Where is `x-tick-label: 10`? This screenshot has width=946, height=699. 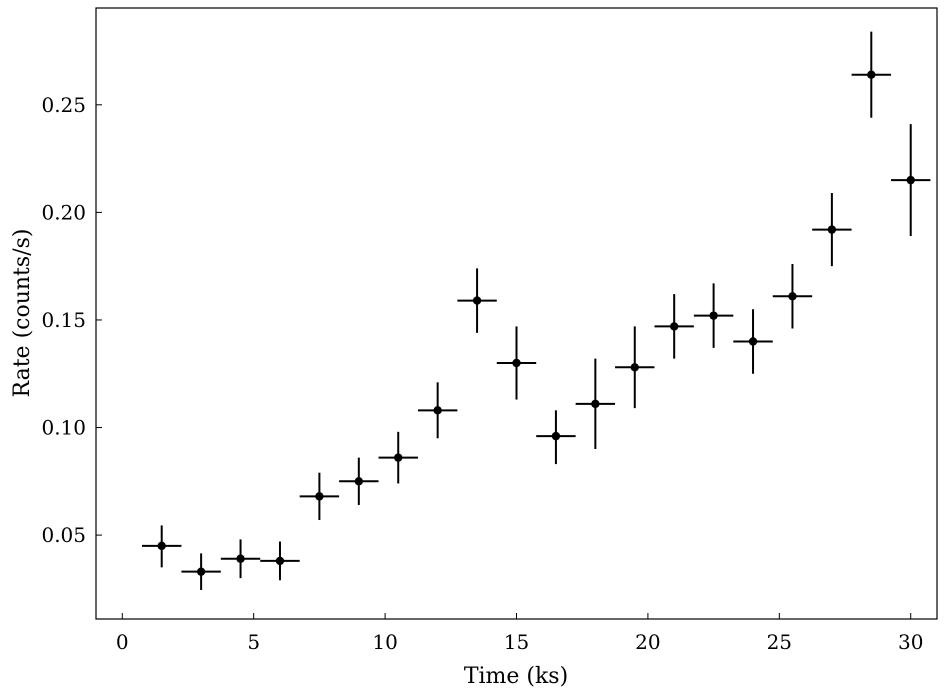 x-tick-label: 10 is located at coordinates (384, 642).